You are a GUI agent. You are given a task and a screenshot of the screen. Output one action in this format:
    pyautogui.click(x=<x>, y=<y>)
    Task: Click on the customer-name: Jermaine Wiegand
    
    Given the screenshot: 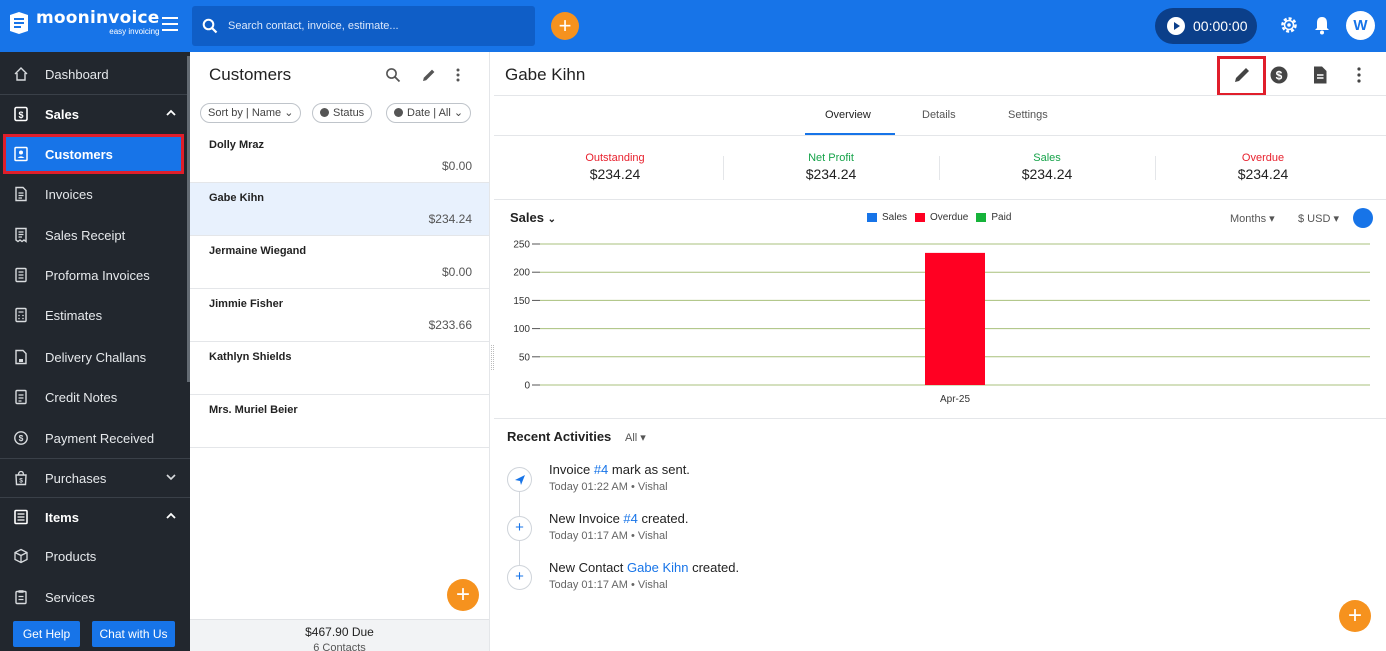 What is the action you would take?
    pyautogui.click(x=258, y=251)
    